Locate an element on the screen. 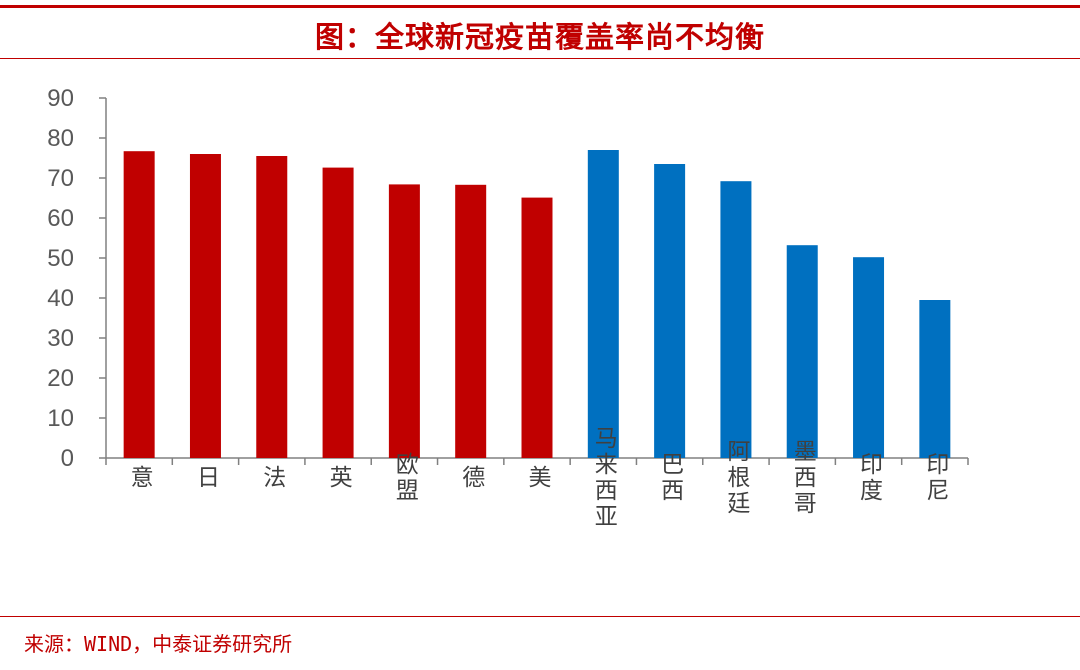 The width and height of the screenshot is (1080, 670). x-tick-labels: 意 日 法 英 欧盟 德 美 马来西亚 巴西 阿根廷 墨西哥 印度 印尼 is located at coordinates (537, 478).